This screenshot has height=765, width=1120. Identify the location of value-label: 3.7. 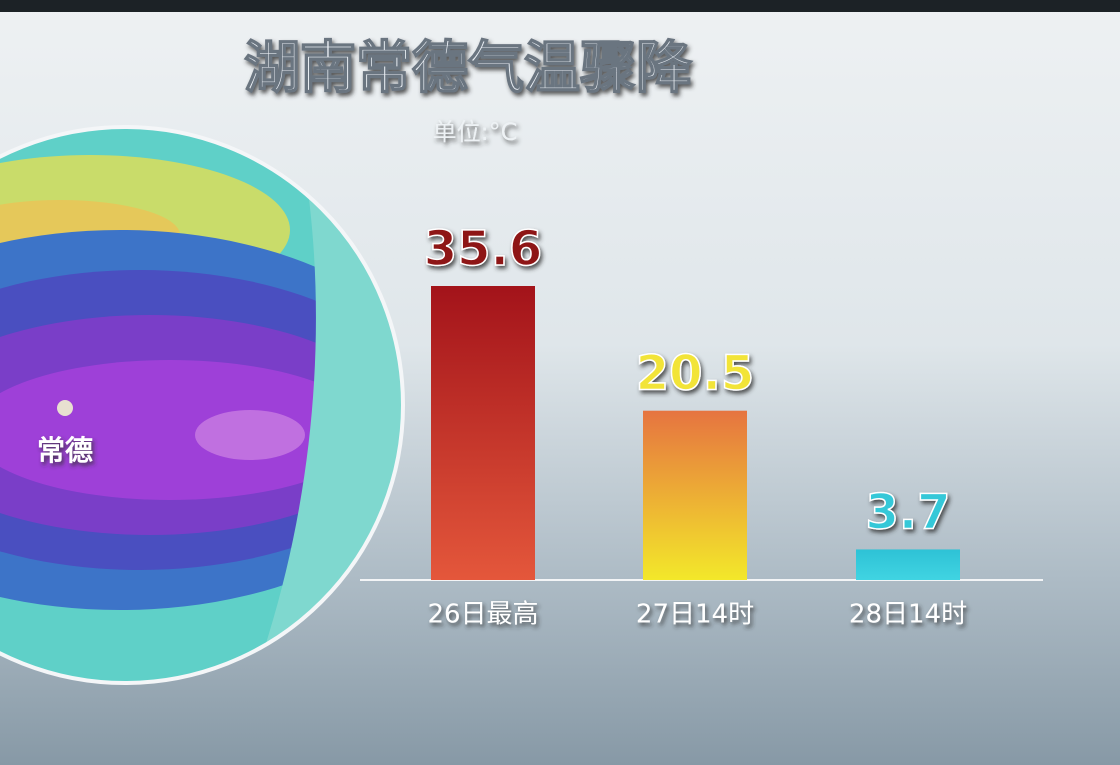
(907, 512).